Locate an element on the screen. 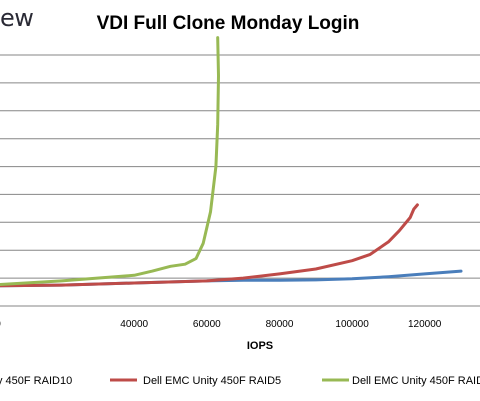 The height and width of the screenshot is (401, 480). x-tick-label: 100000 is located at coordinates (352, 324).